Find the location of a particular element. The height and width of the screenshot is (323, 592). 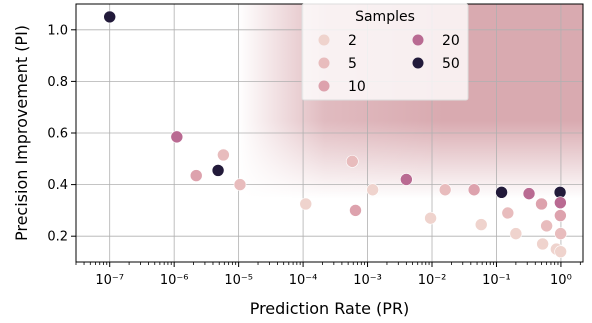

legend-box is located at coordinates (385, 52).